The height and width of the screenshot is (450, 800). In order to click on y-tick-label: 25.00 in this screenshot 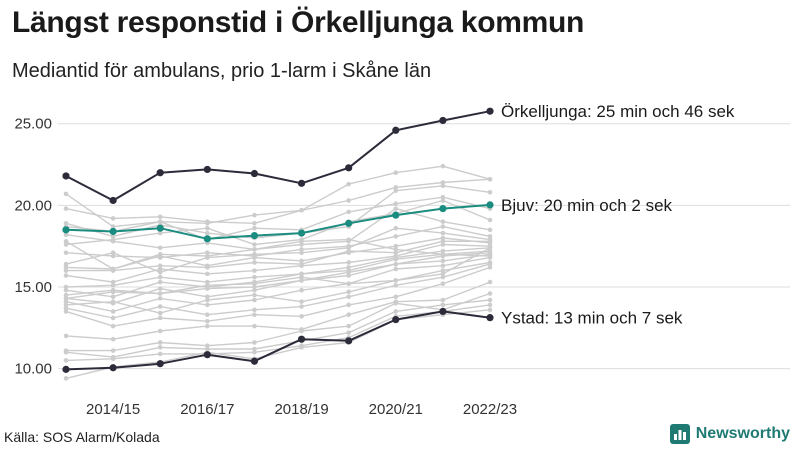, I will do `click(33, 124)`.